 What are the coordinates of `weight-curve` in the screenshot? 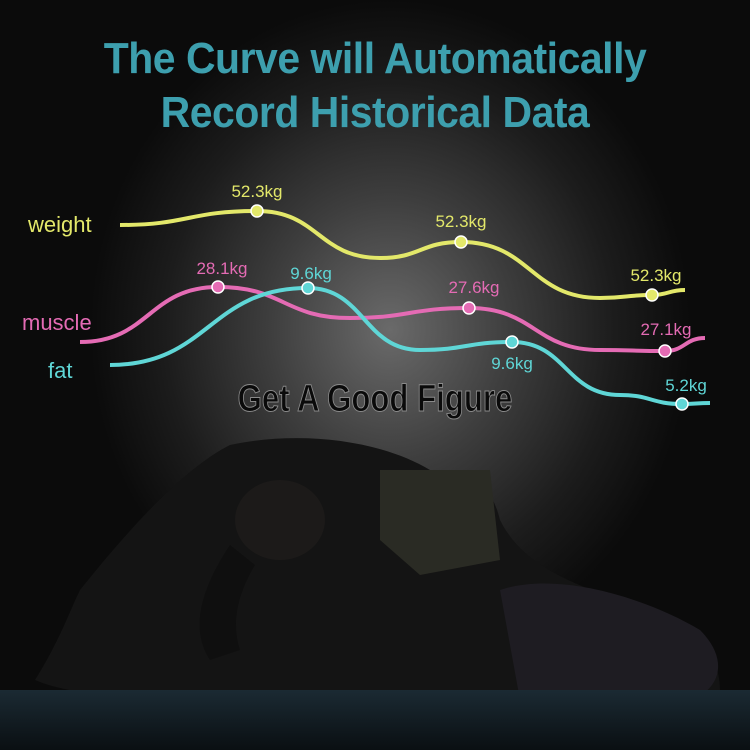 It's located at (402, 254).